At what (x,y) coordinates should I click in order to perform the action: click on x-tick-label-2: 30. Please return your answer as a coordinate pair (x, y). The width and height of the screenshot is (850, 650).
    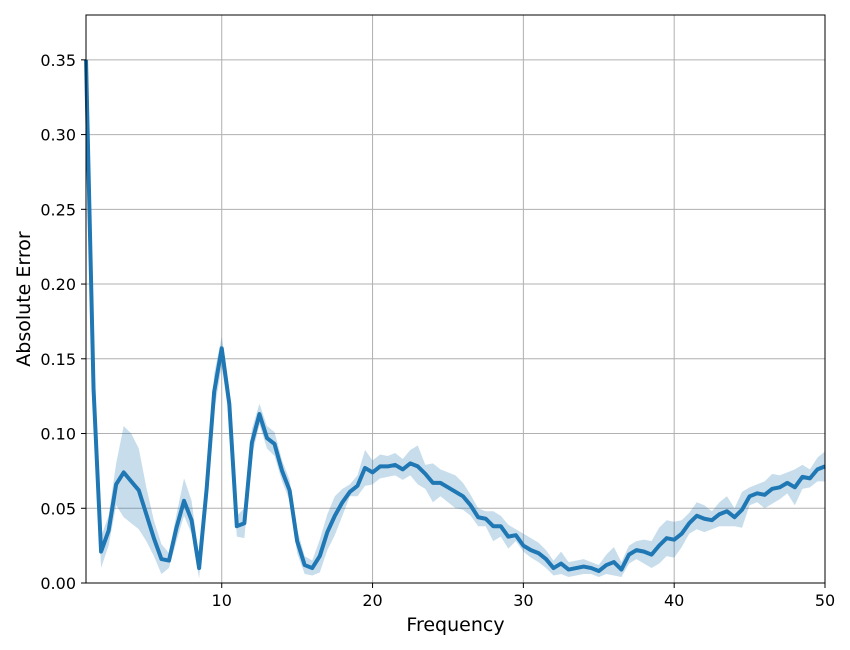
    Looking at the image, I should click on (523, 600).